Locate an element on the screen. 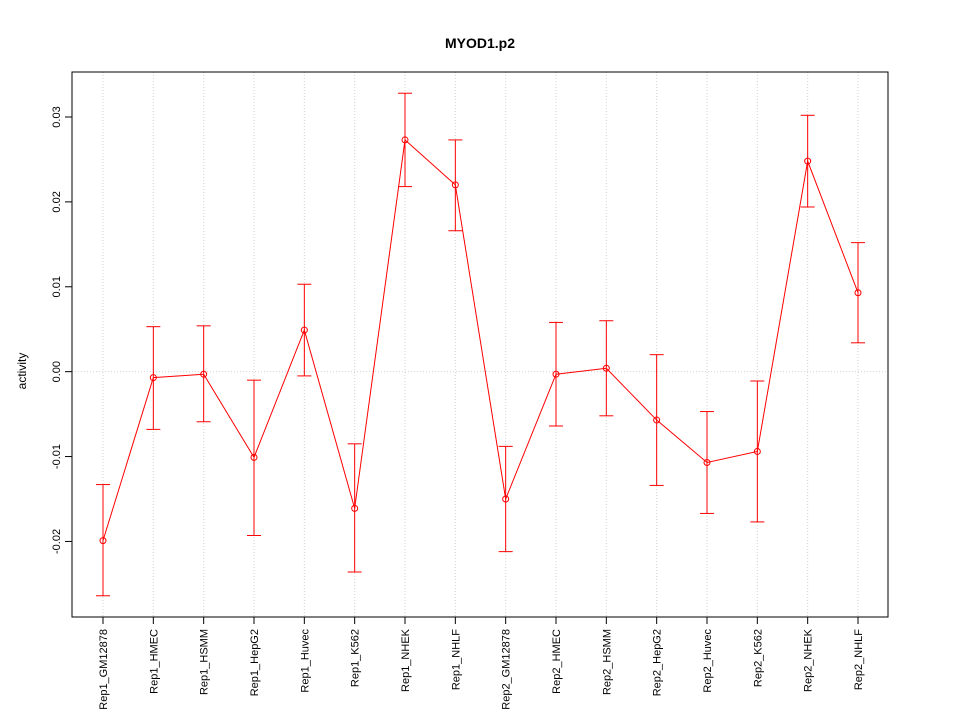 The image size is (960, 720). x-tick-label: Rep1_HMEC is located at coordinates (154, 661).